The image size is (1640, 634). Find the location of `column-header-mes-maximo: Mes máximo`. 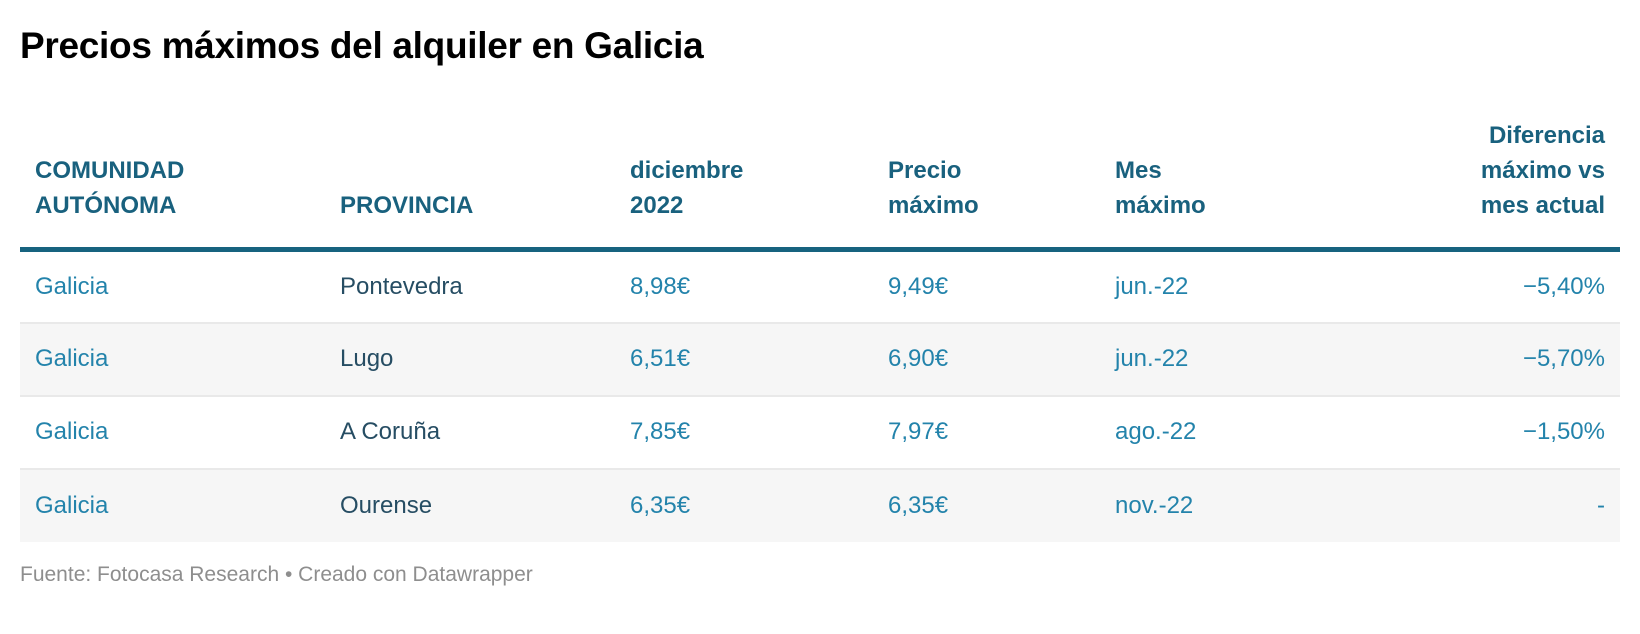

column-header-mes-maximo: Mes máximo is located at coordinates (1215, 167).